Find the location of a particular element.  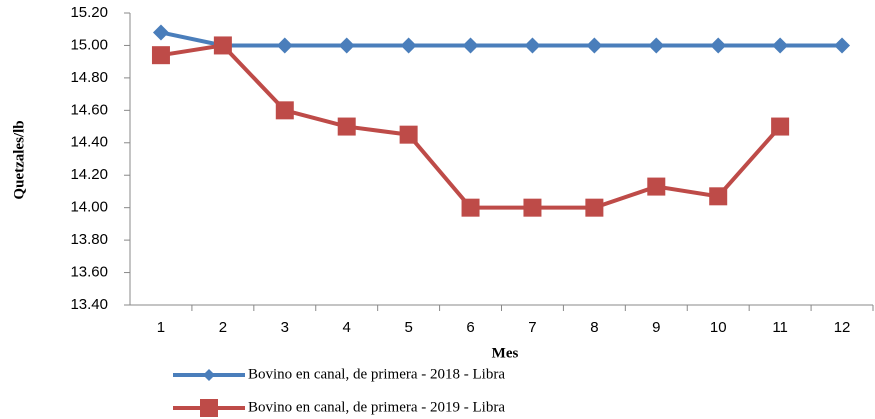

x-tick-label: 4 is located at coordinates (347, 327).